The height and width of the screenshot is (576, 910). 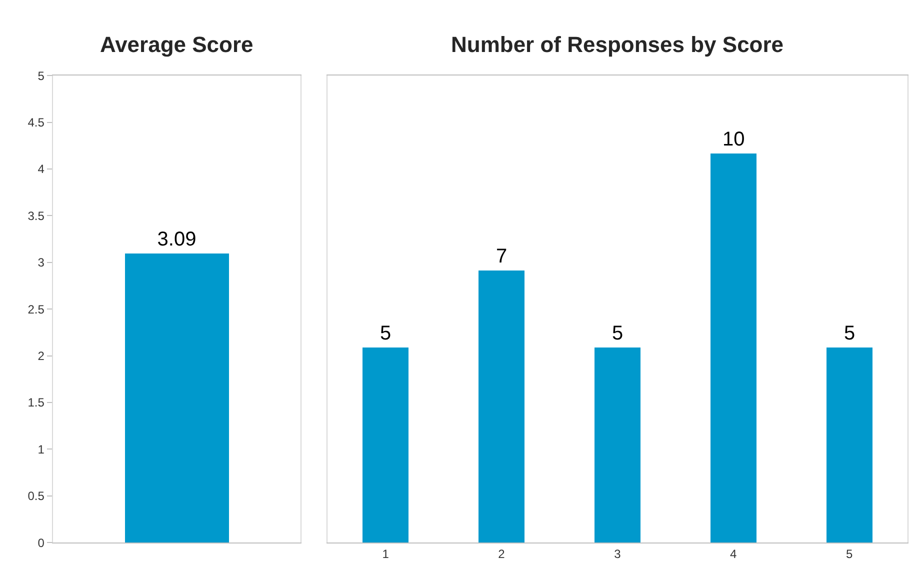 I want to click on x-tick-label: 5, so click(x=849, y=553).